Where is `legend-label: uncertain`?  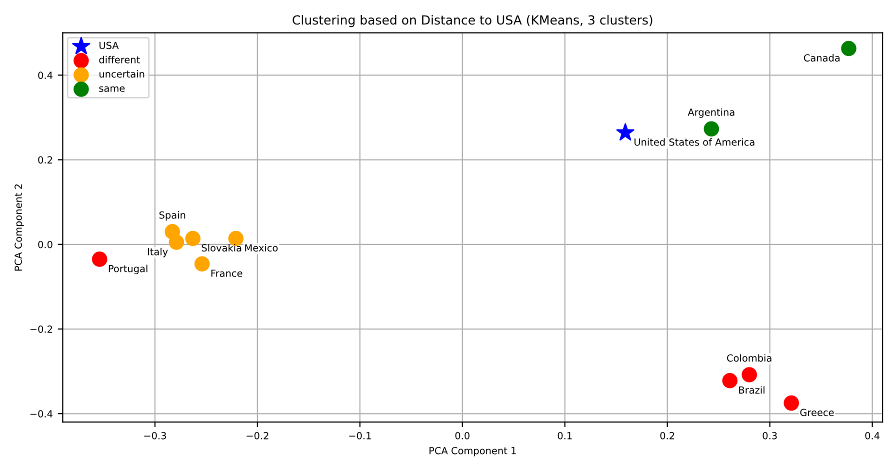
legend-label: uncertain is located at coordinates (122, 74).